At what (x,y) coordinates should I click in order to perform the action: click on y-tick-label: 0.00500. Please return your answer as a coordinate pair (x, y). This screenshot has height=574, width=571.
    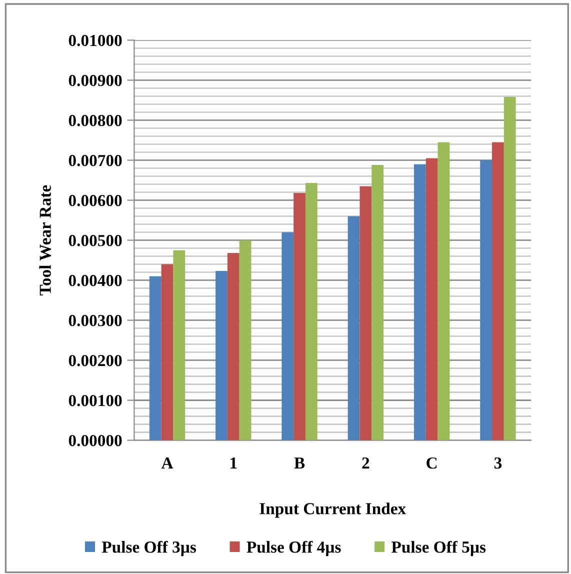
    Looking at the image, I should click on (95, 240).